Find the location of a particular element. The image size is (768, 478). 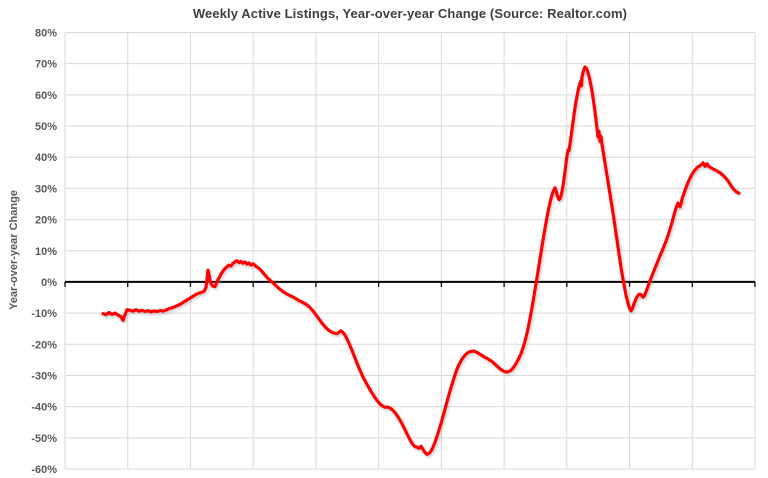

y-tick-label: 30% is located at coordinates (46, 189).